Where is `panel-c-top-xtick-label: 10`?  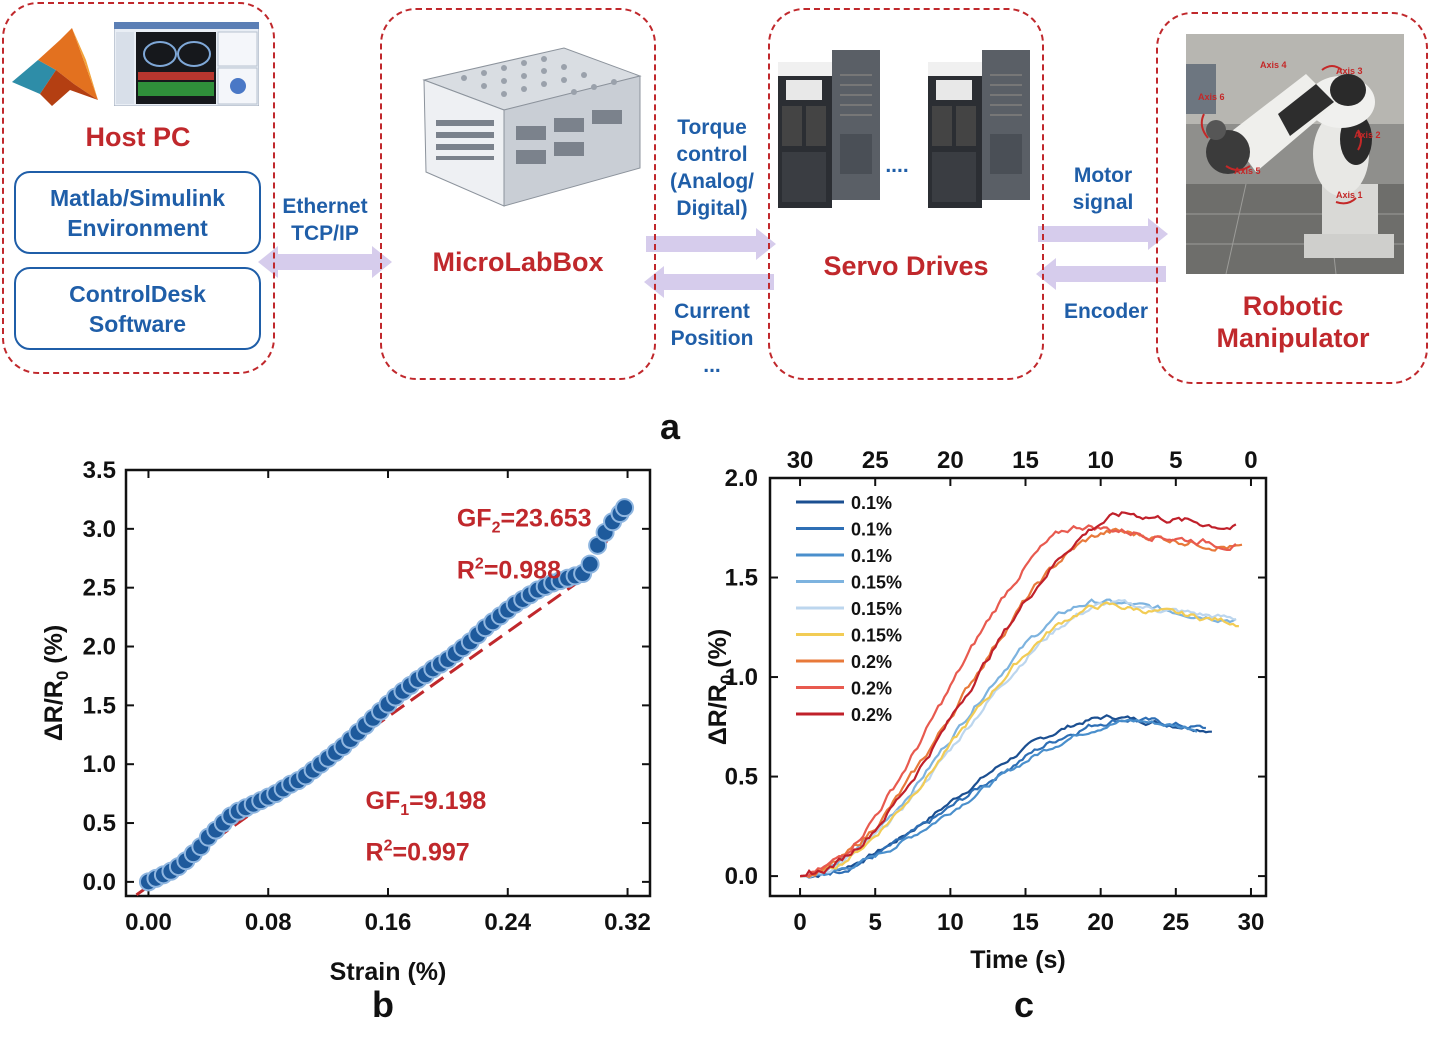
panel-c-top-xtick-label: 10 is located at coordinates (1100, 460).